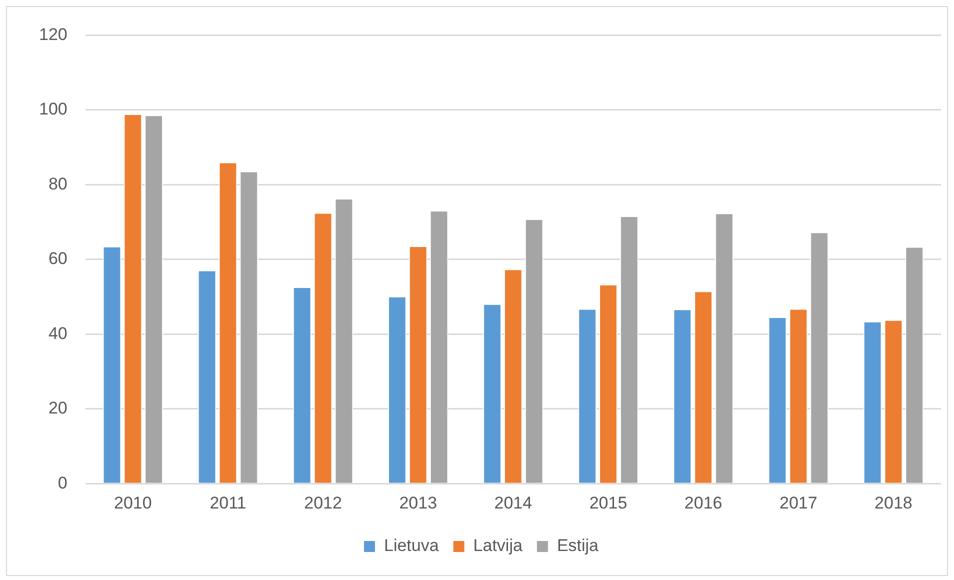 This screenshot has height=580, width=954. I want to click on y-tick-label: 60, so click(58, 258).